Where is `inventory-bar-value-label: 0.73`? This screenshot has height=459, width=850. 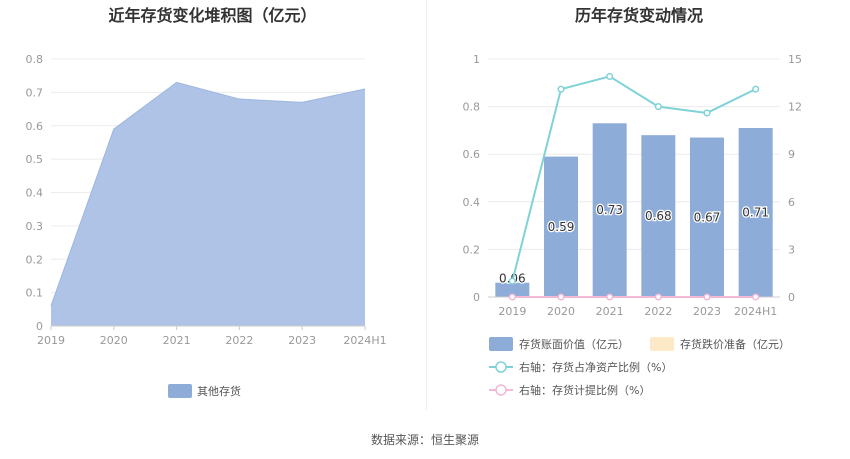
inventory-bar-value-label: 0.73 is located at coordinates (609, 210).